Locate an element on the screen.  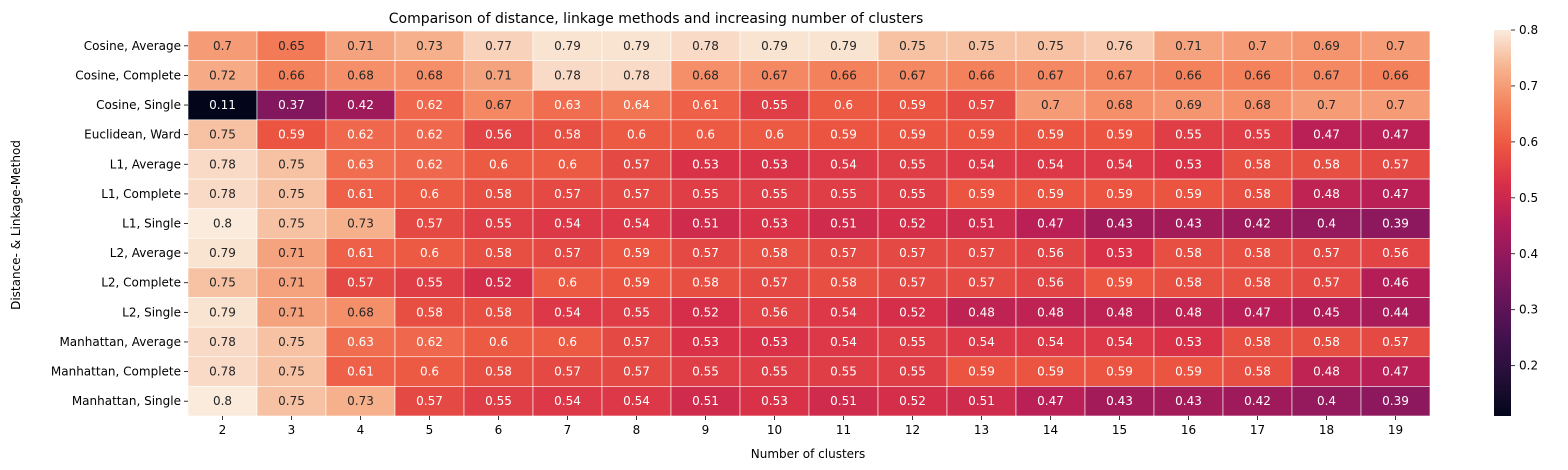
x-axis-ticks: 2 3 4 5 6 7 8 9 10 11 12 13 14 15 16 17 18 19 is located at coordinates (811, 426).